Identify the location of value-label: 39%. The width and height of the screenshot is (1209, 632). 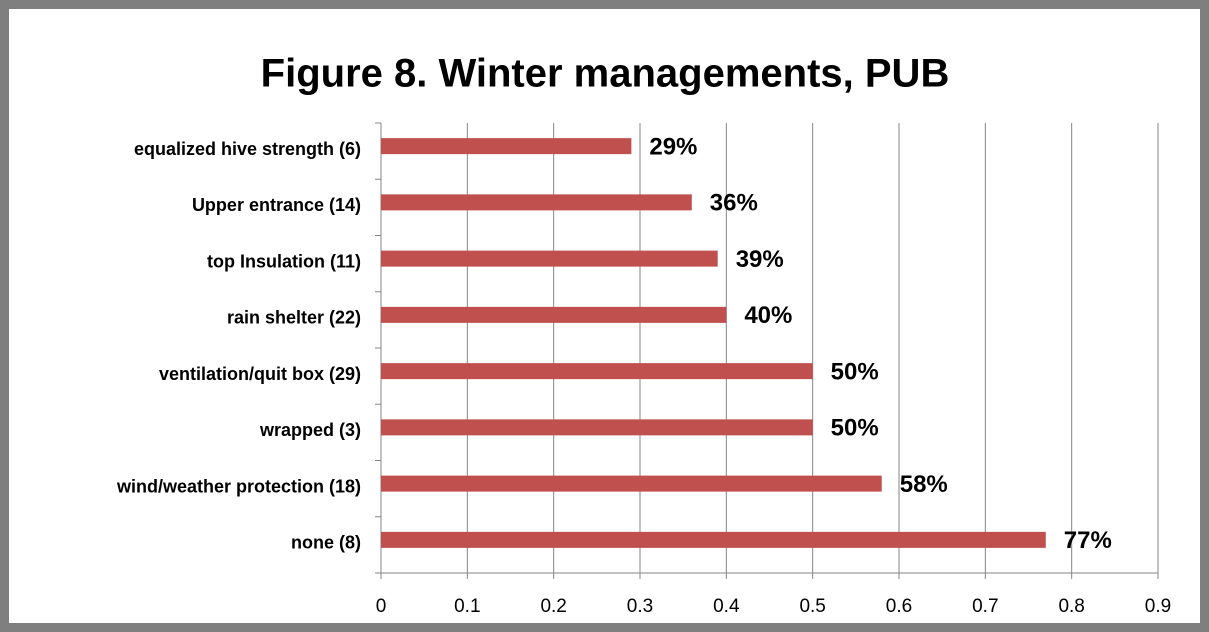
(760, 259).